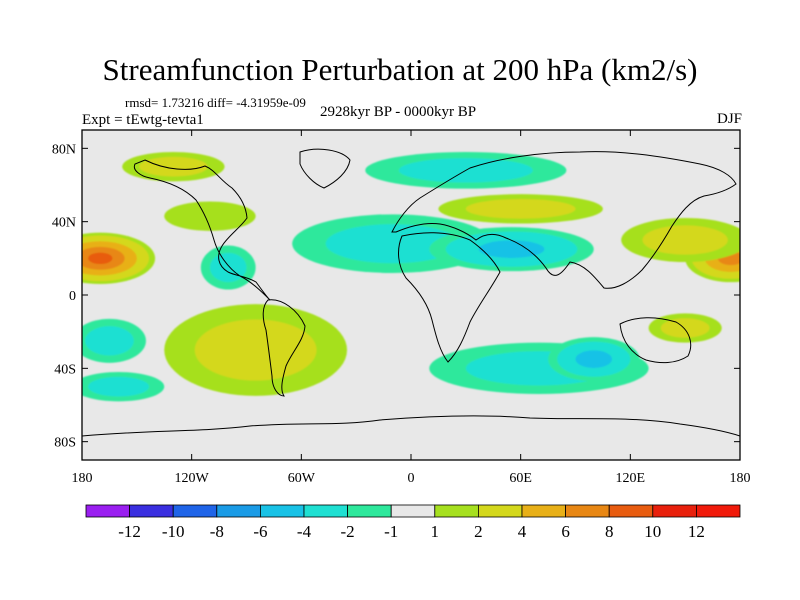 The width and height of the screenshot is (800, 600). Describe the element at coordinates (398, 112) in the screenshot. I see `period-label: 2928kyr BP - 0000kyr BP` at that location.